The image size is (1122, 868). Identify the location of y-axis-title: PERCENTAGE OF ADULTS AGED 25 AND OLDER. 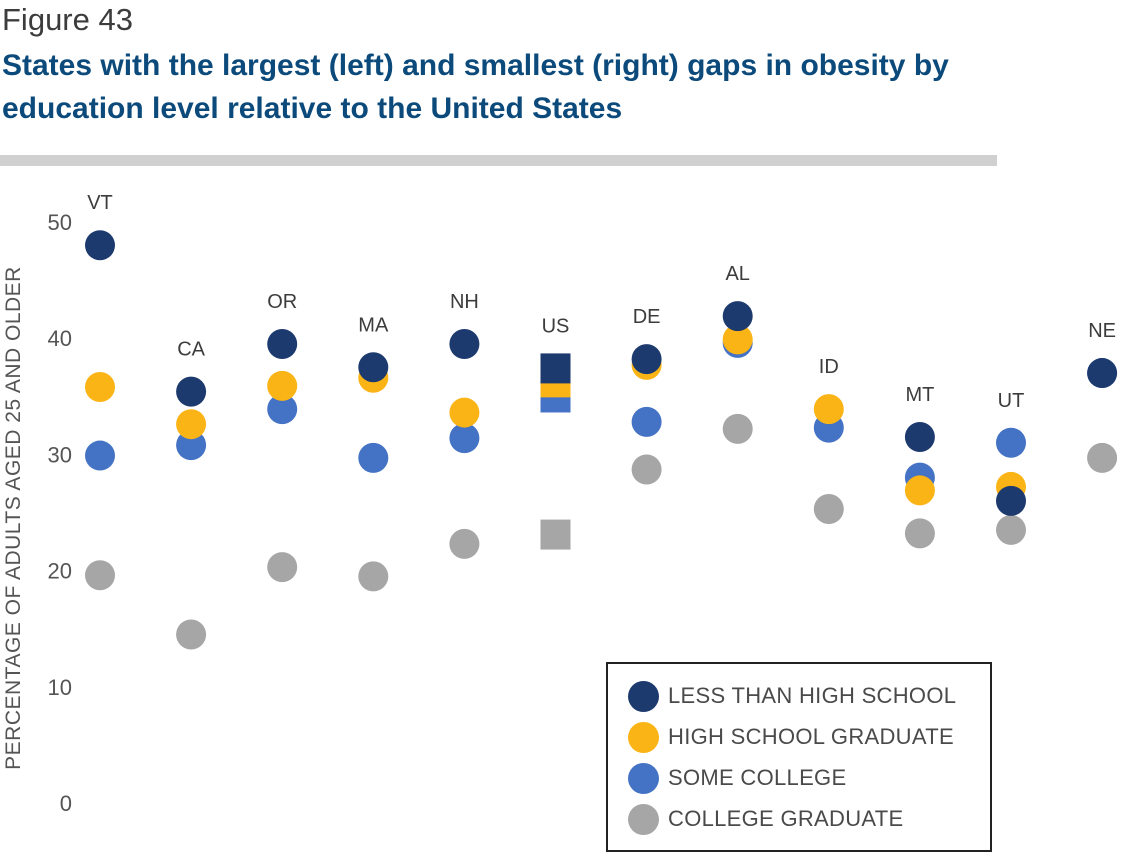
(13, 518).